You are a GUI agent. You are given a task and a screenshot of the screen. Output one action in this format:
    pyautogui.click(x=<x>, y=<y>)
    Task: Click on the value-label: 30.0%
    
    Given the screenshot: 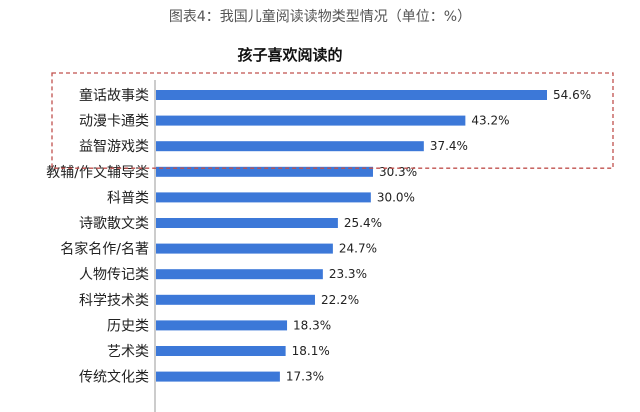 What is the action you would take?
    pyautogui.click(x=396, y=197)
    